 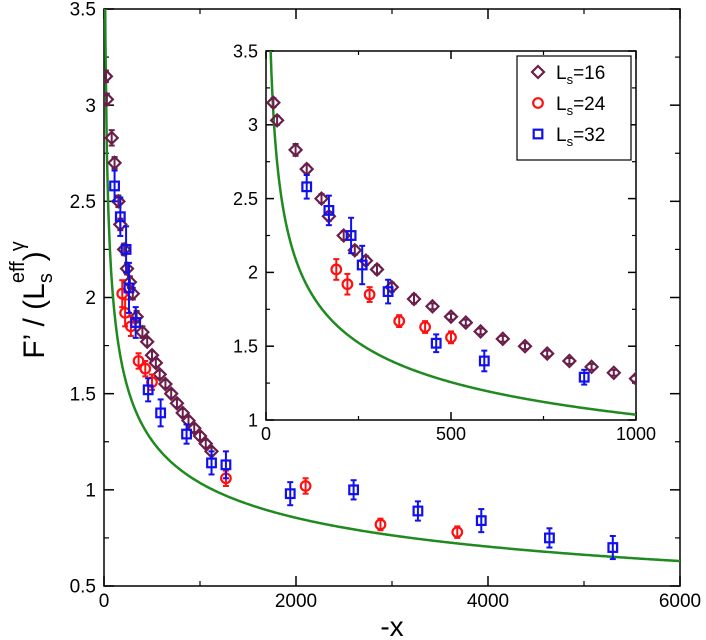 I want to click on main-ytick-label-1: 1, so click(x=90, y=490).